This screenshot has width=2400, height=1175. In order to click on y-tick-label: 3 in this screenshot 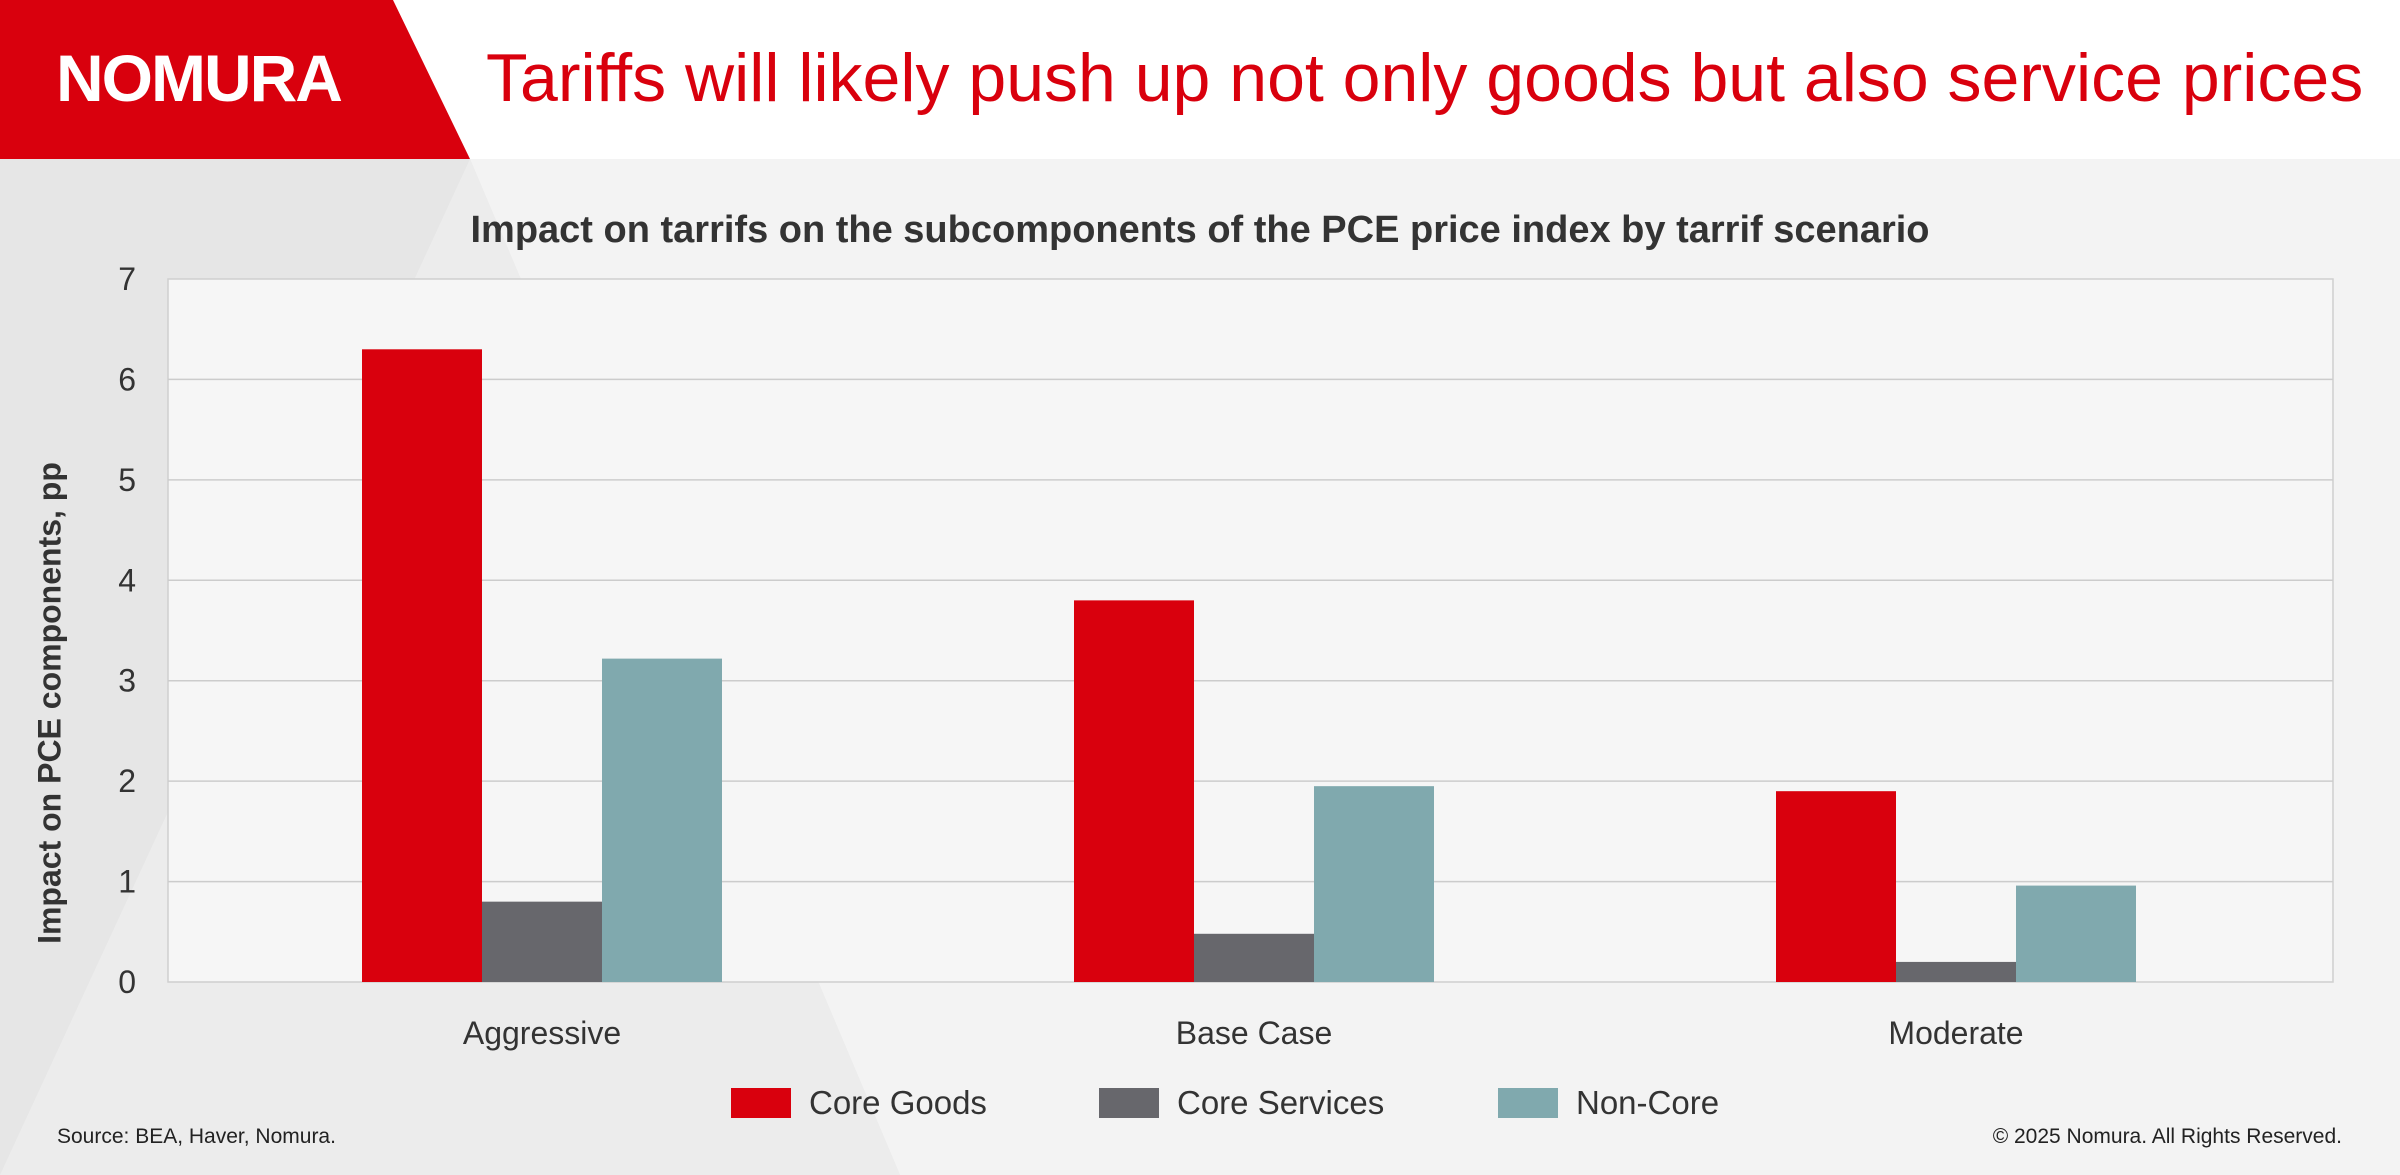, I will do `click(127, 681)`.